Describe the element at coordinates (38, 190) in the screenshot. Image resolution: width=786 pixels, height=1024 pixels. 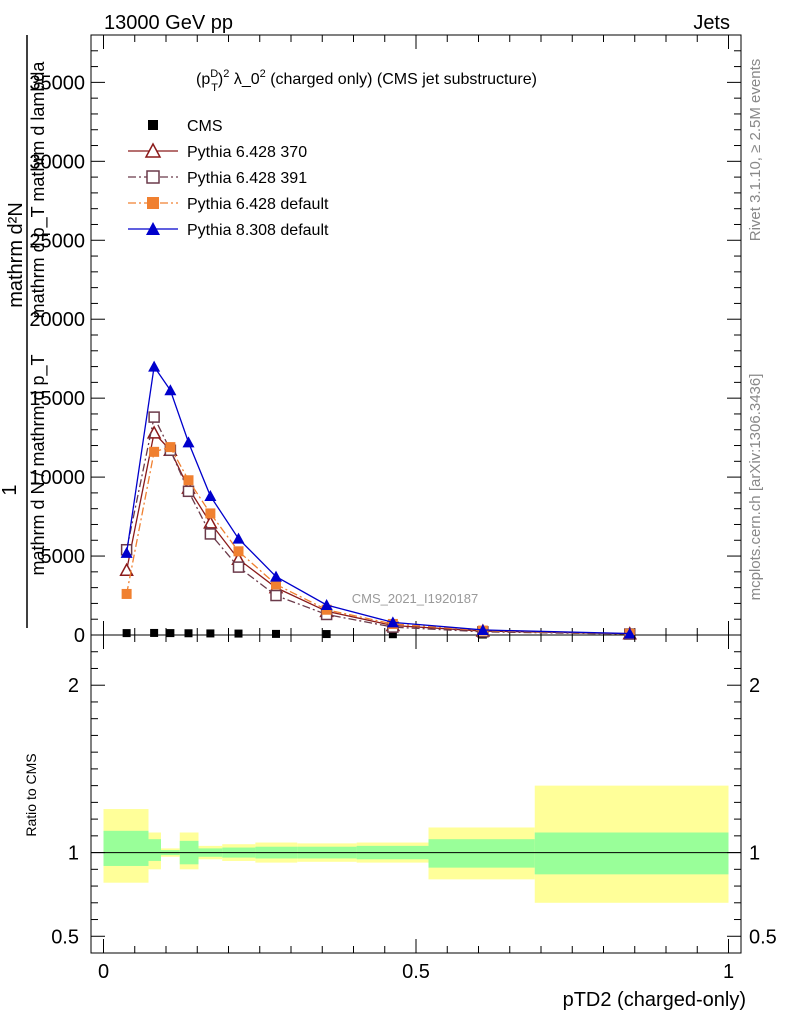
I see `ylabel-numerator-sub: mathrm d p_T mathrm d lambda` at that location.